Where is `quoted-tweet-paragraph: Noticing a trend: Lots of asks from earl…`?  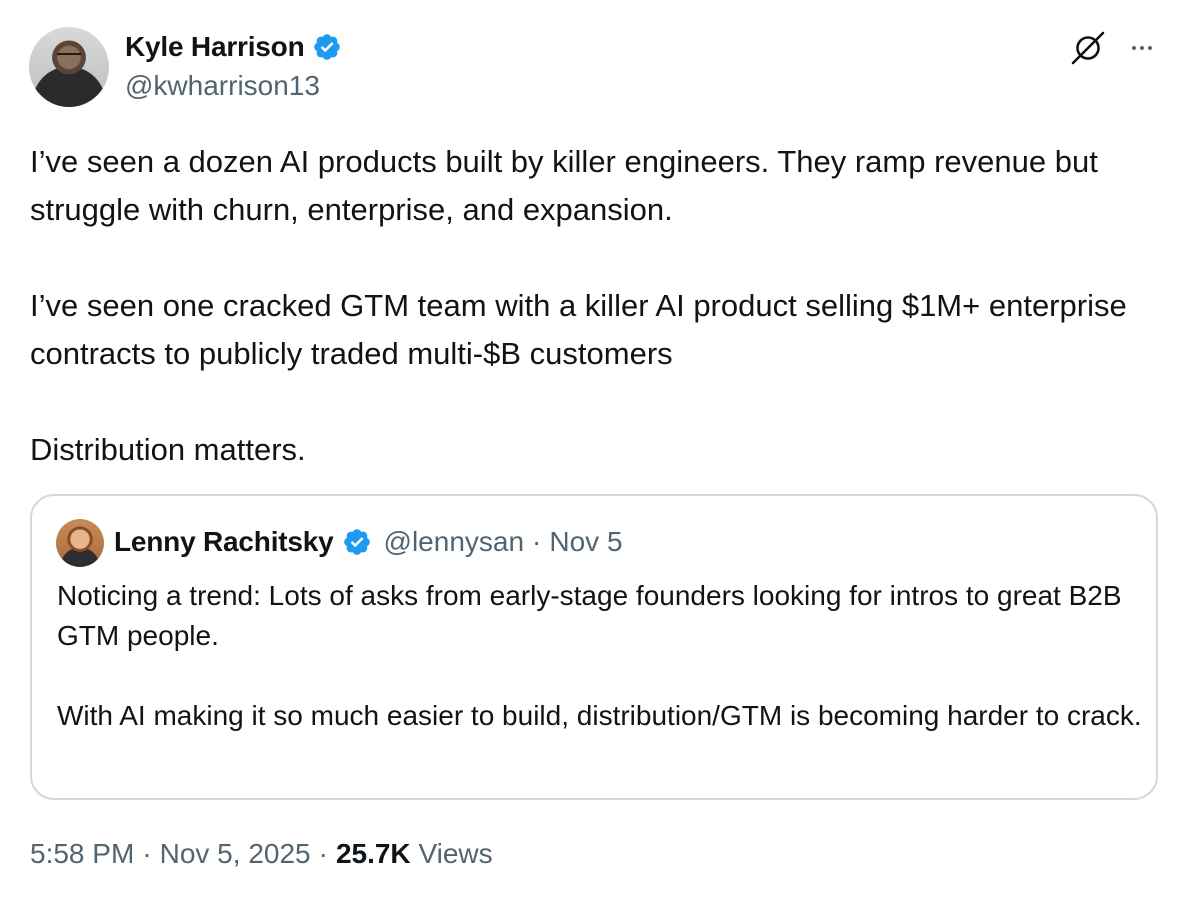 quoted-tweet-paragraph: Noticing a trend: Lots of asks from earl… is located at coordinates (589, 615).